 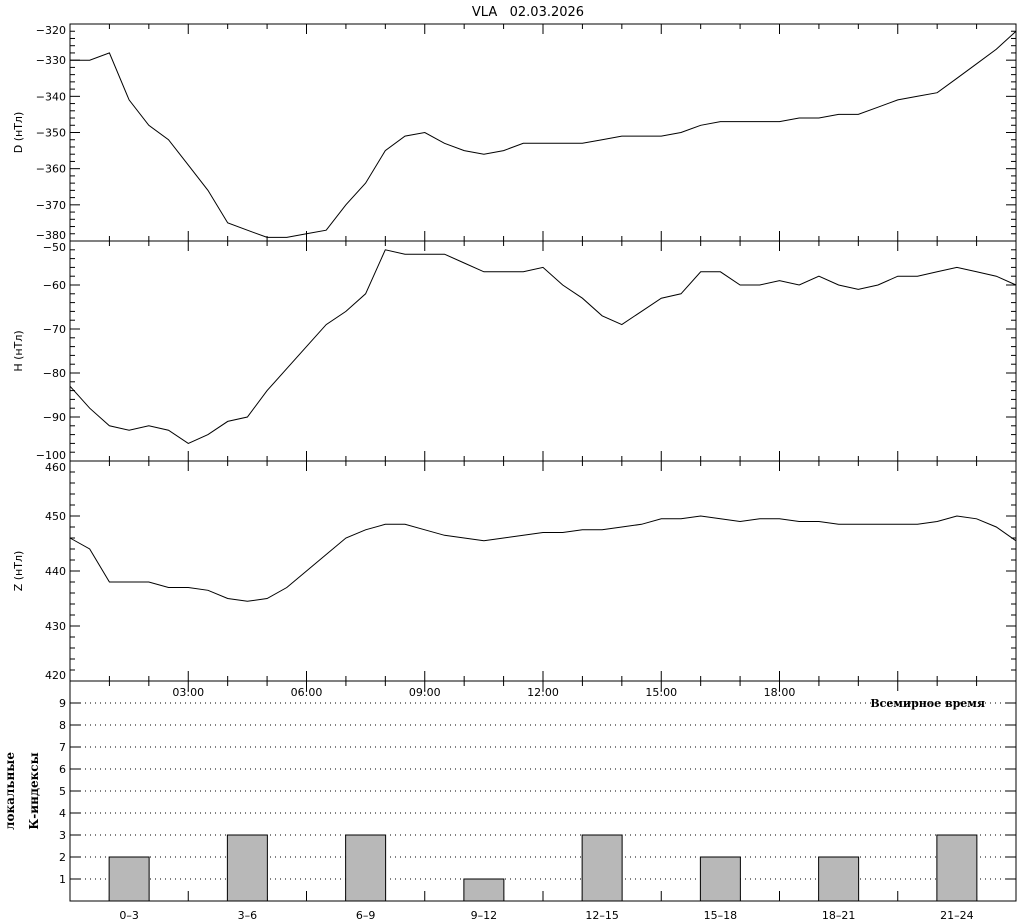 What do you see at coordinates (62, 791) in the screenshot?
I see `y-tick-label: 5` at bounding box center [62, 791].